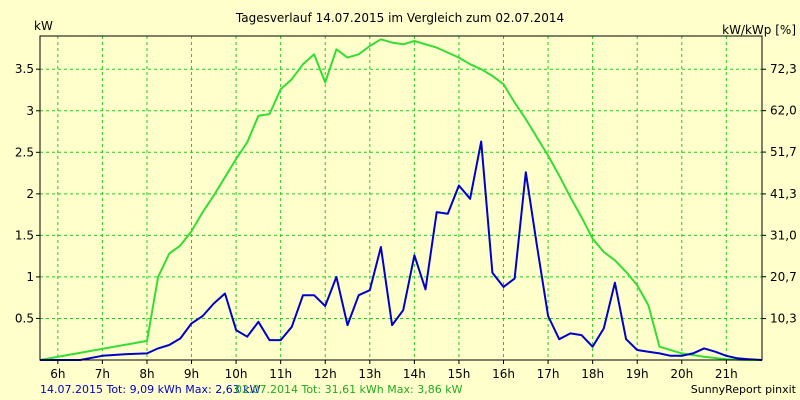  Describe the element at coordinates (759, 30) in the screenshot. I see `y-axis-right-label: kW/kWp [%]` at that location.